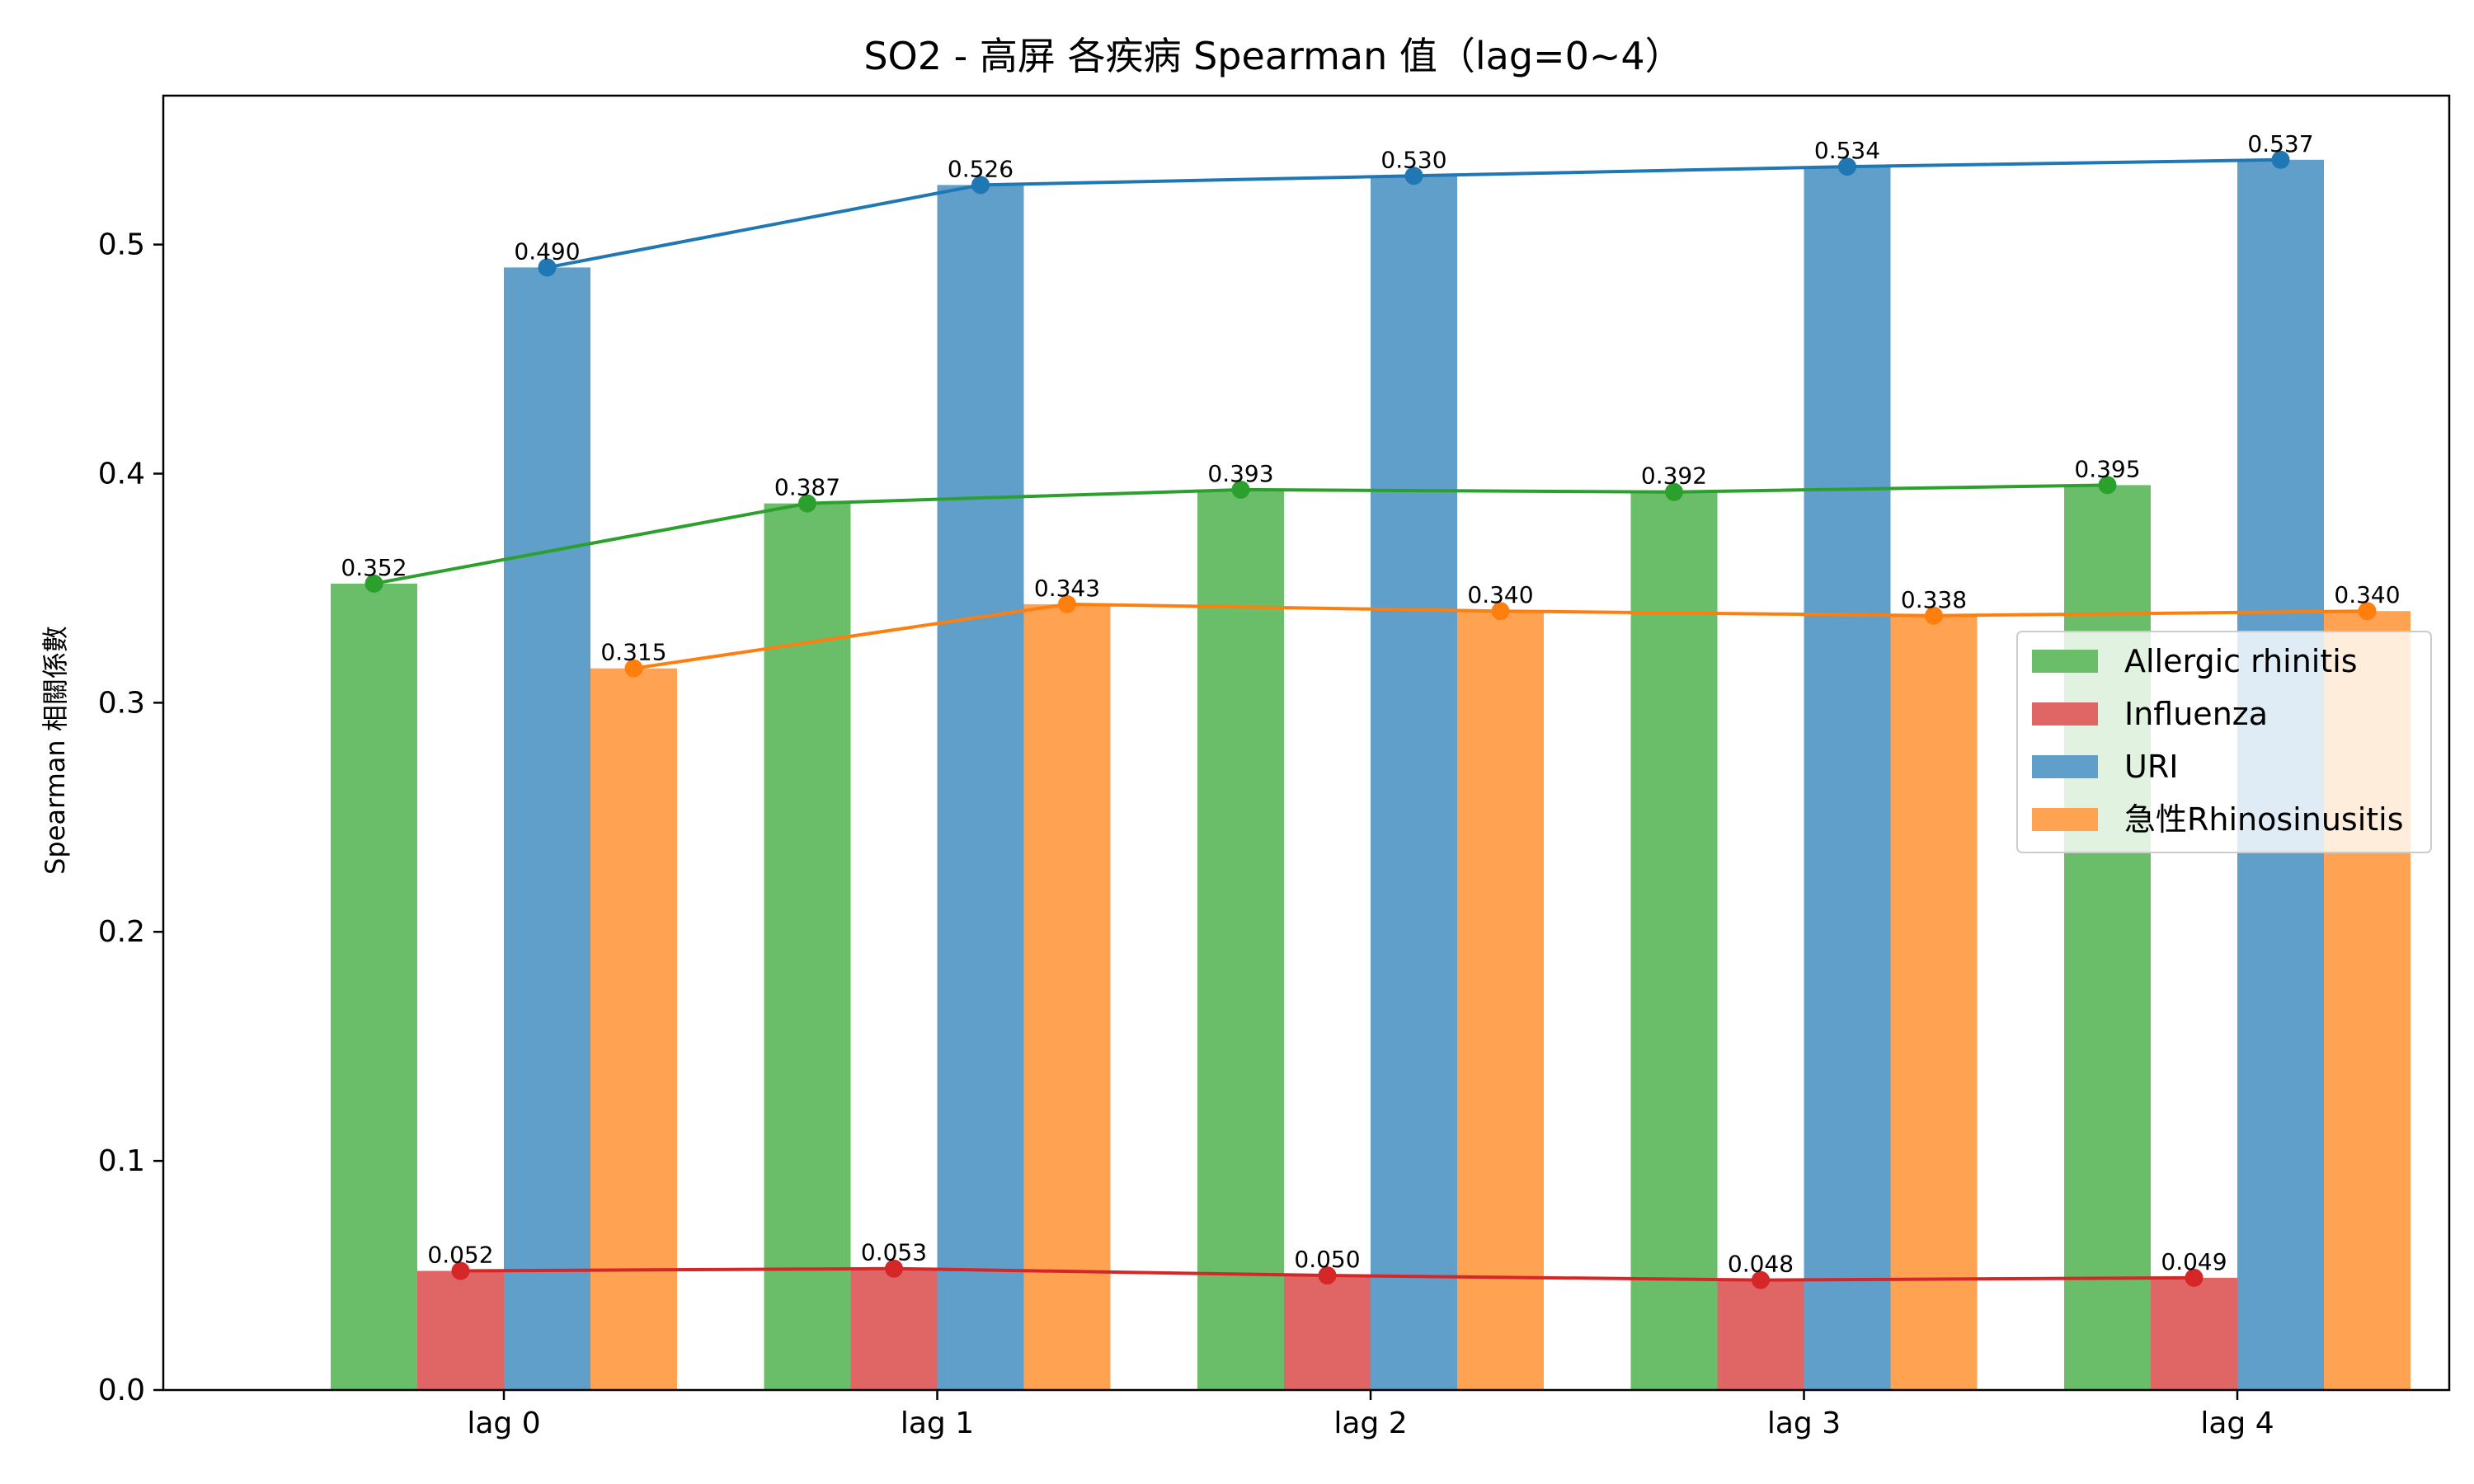  Describe the element at coordinates (2196, 714) in the screenshot. I see `legend-entry: Influenza` at that location.